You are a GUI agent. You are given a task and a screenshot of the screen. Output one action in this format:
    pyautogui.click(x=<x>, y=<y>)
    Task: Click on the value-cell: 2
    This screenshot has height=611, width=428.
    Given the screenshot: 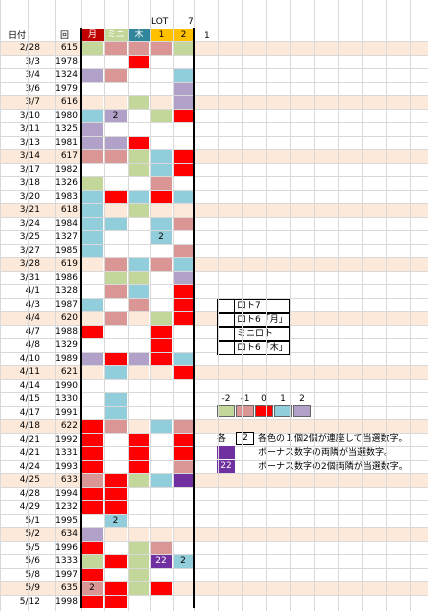 What is the action you would take?
    pyautogui.click(x=183, y=561)
    